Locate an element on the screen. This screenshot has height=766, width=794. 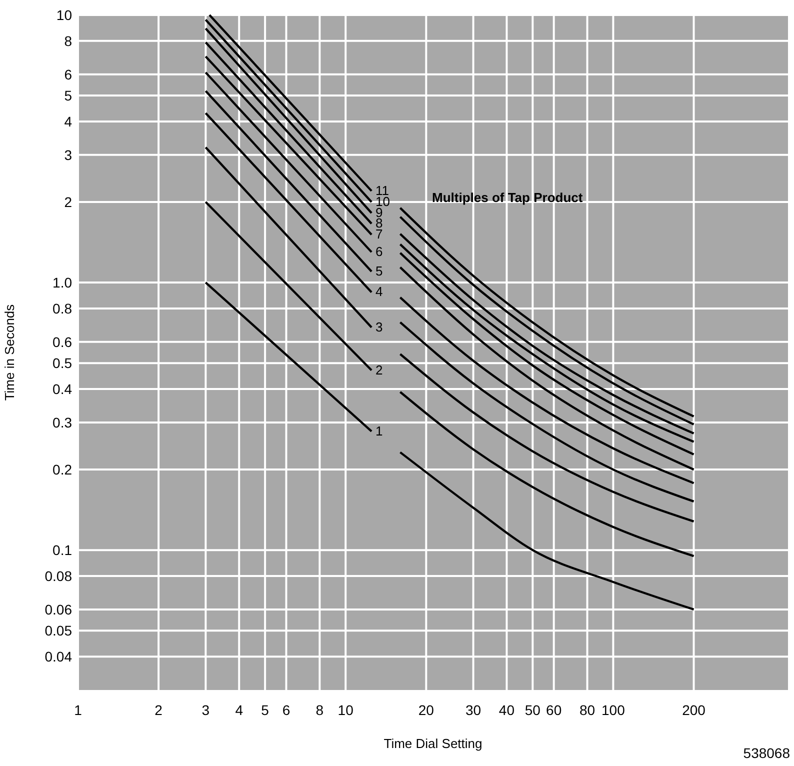
x-tick-label: 5 is located at coordinates (265, 710).